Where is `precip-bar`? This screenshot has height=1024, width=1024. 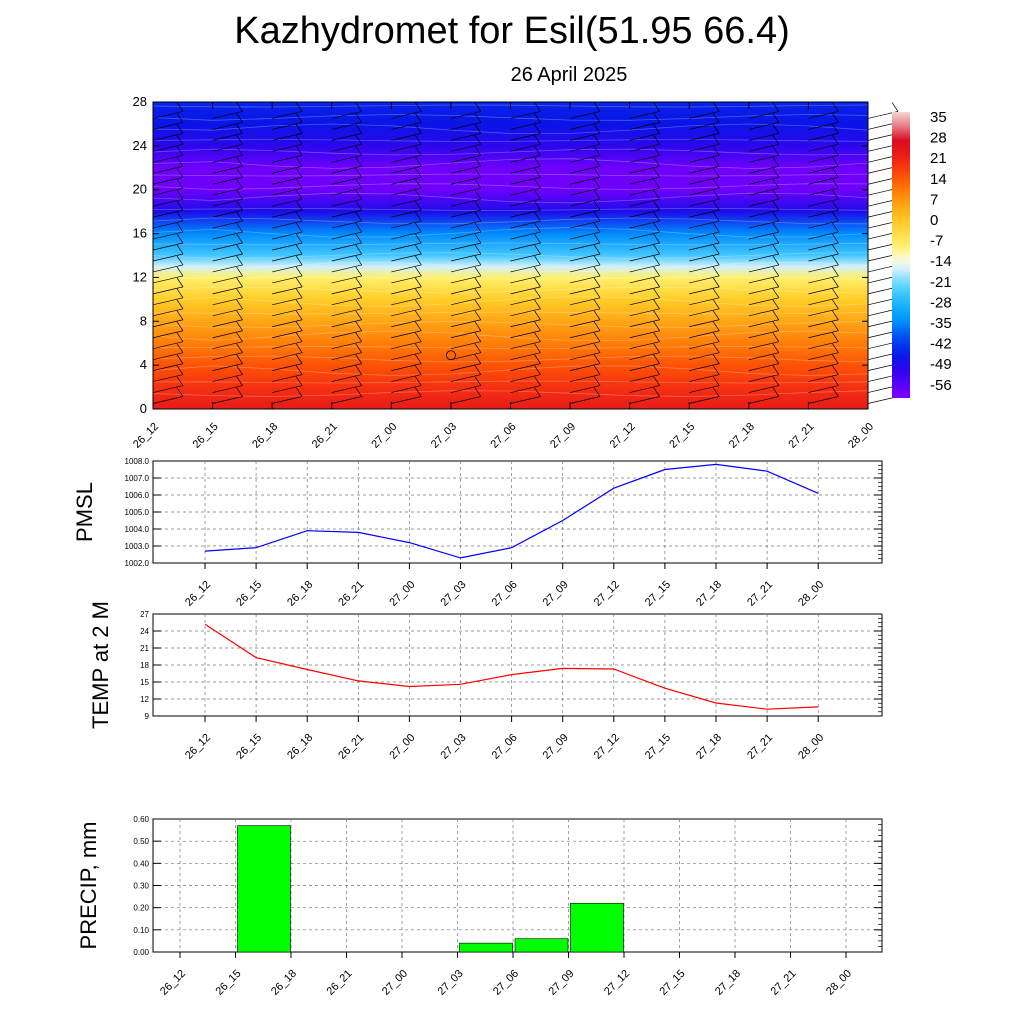 precip-bar is located at coordinates (264, 889).